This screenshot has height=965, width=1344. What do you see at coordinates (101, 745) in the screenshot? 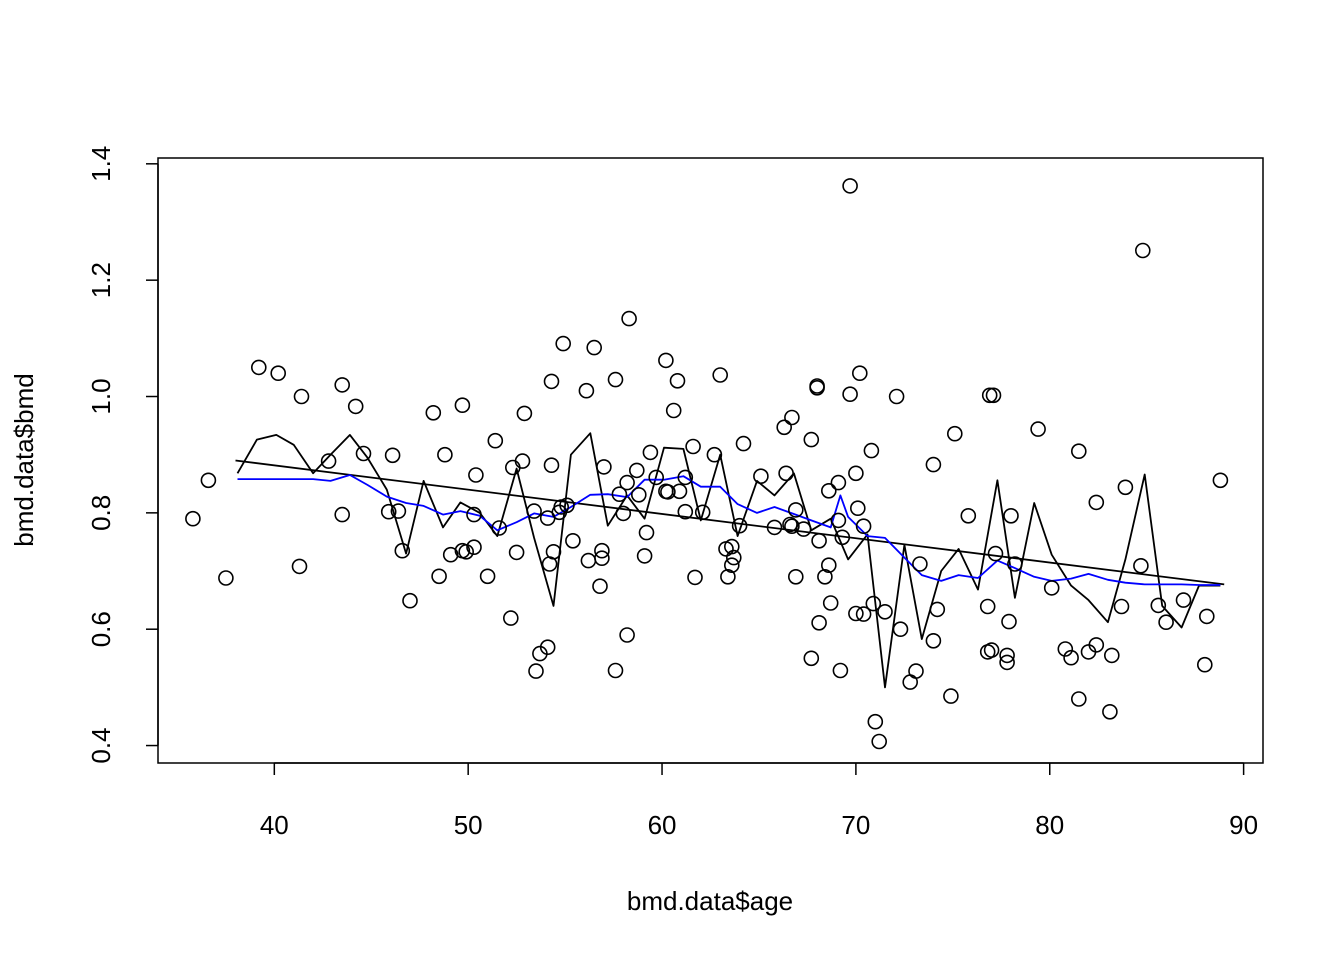
I see `y-tick-label: 0.4` at bounding box center [101, 745].